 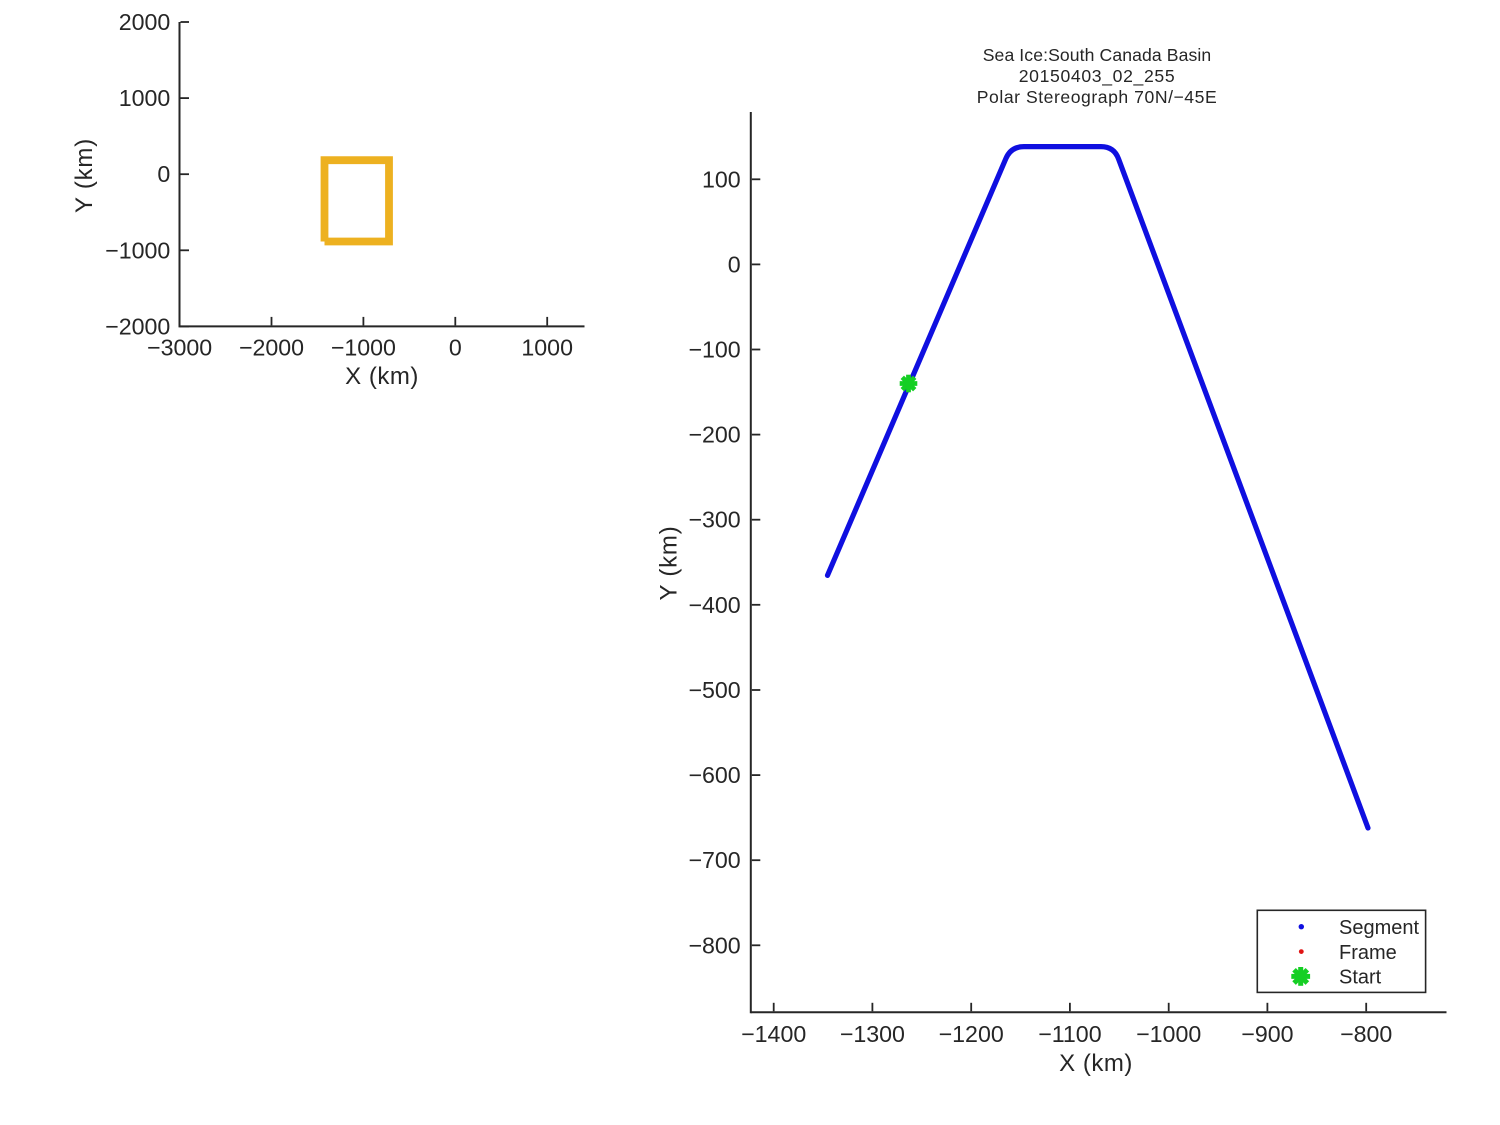 What do you see at coordinates (1360, 978) in the screenshot?
I see `svg-text: Start` at bounding box center [1360, 978].